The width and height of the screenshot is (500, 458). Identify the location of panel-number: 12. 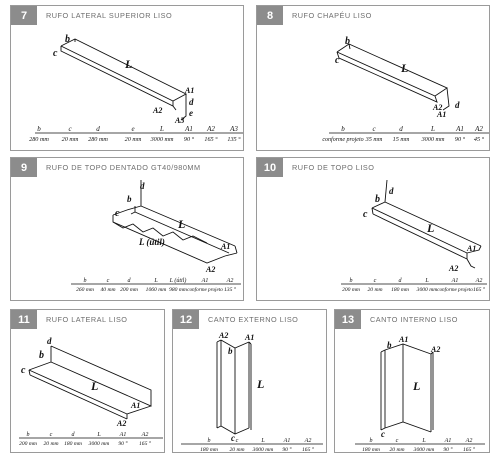
(186, 319).